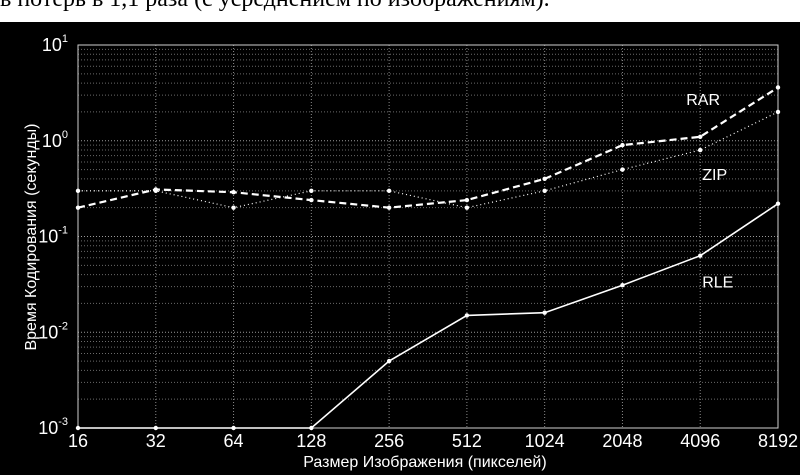 The image size is (800, 475). I want to click on x-axis-label: Размер Изображения (пикселей), so click(424, 462).